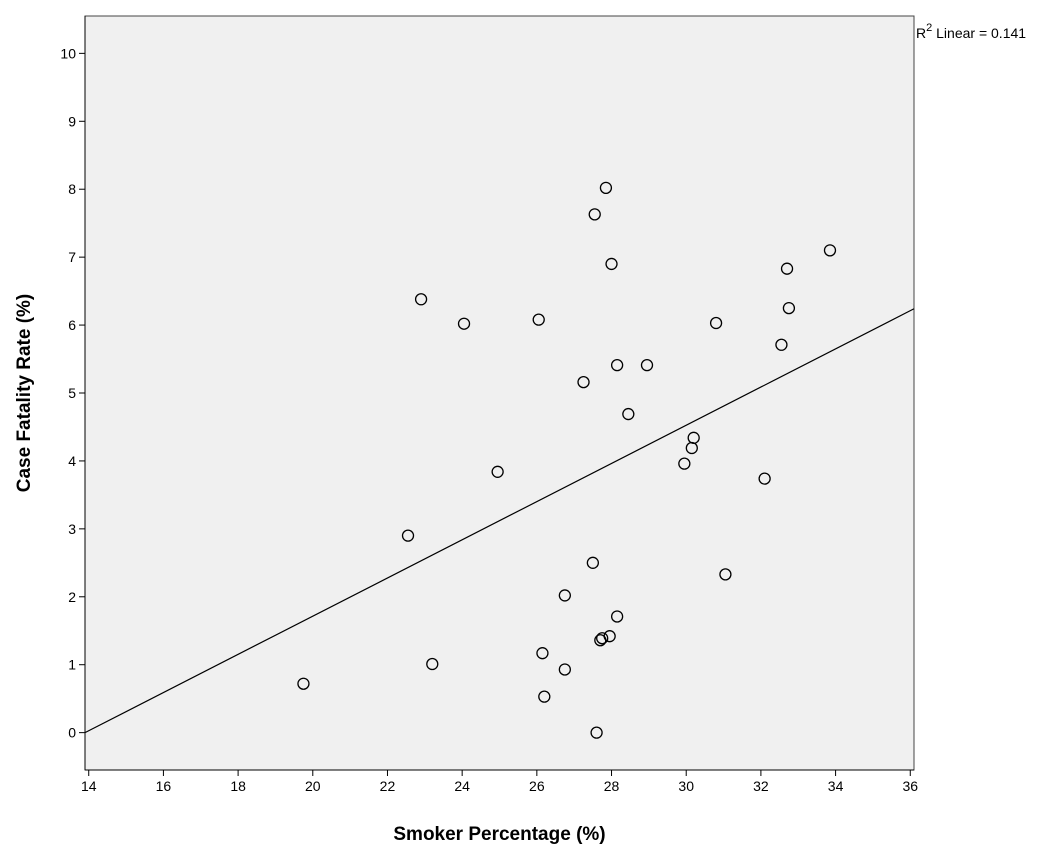  I want to click on x-tick-label: 32, so click(761, 786).